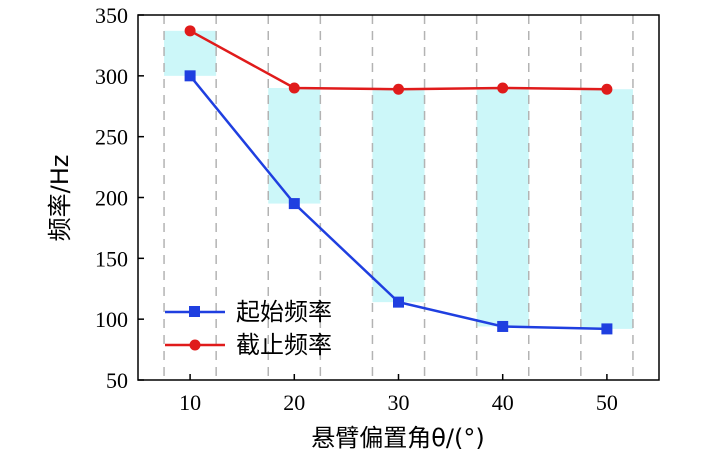 This screenshot has height=458, width=709. I want to click on legend-marker-start-freq, so click(194, 311).